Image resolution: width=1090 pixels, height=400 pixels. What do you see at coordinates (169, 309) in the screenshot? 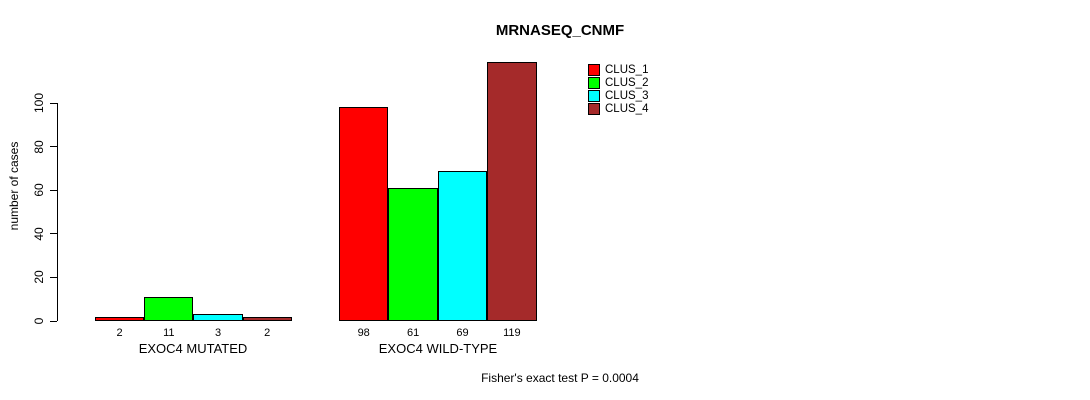
I see `bar-clus_2-exoc4-mutated` at bounding box center [169, 309].